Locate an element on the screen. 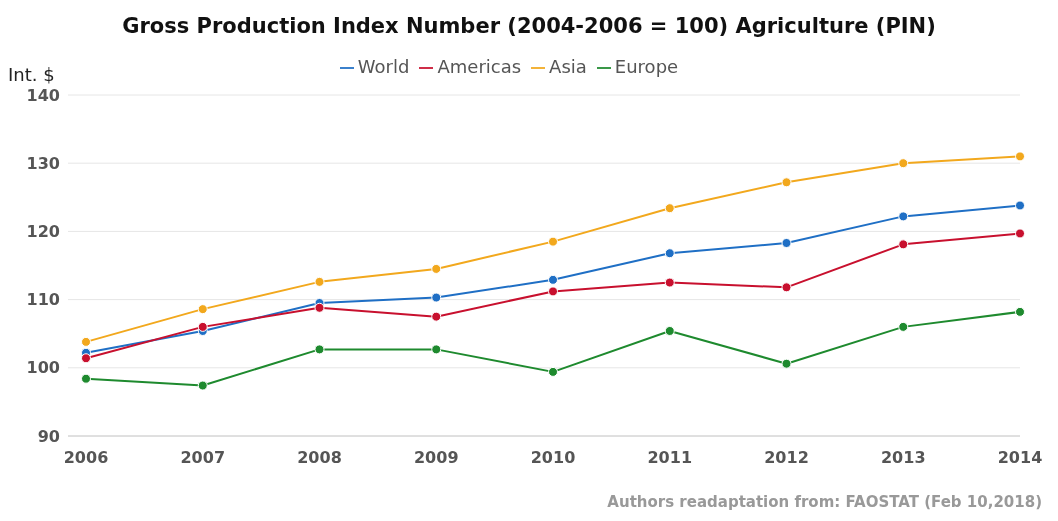 This screenshot has width=1058, height=521. y-tick-label: 140 is located at coordinates (43, 95).